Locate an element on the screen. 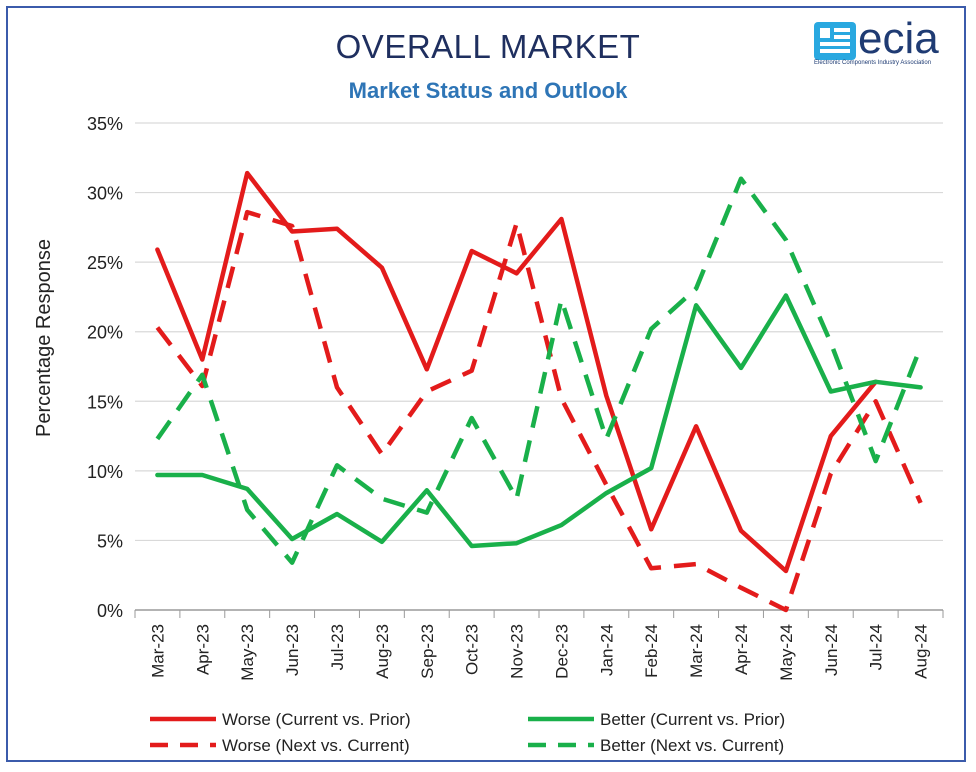 The width and height of the screenshot is (976, 772). x-tick-label: Jun-24 is located at coordinates (831, 650).